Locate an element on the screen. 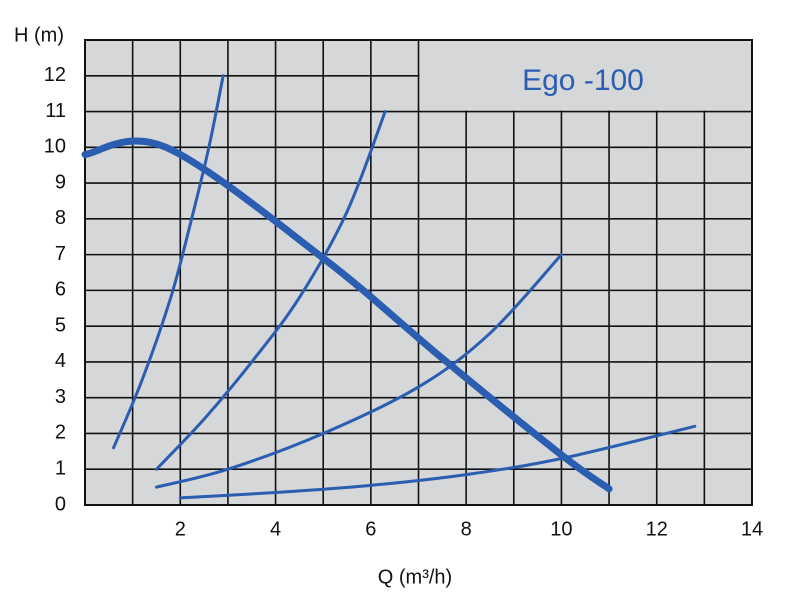  y-tick-label: 1 is located at coordinates (60, 469).